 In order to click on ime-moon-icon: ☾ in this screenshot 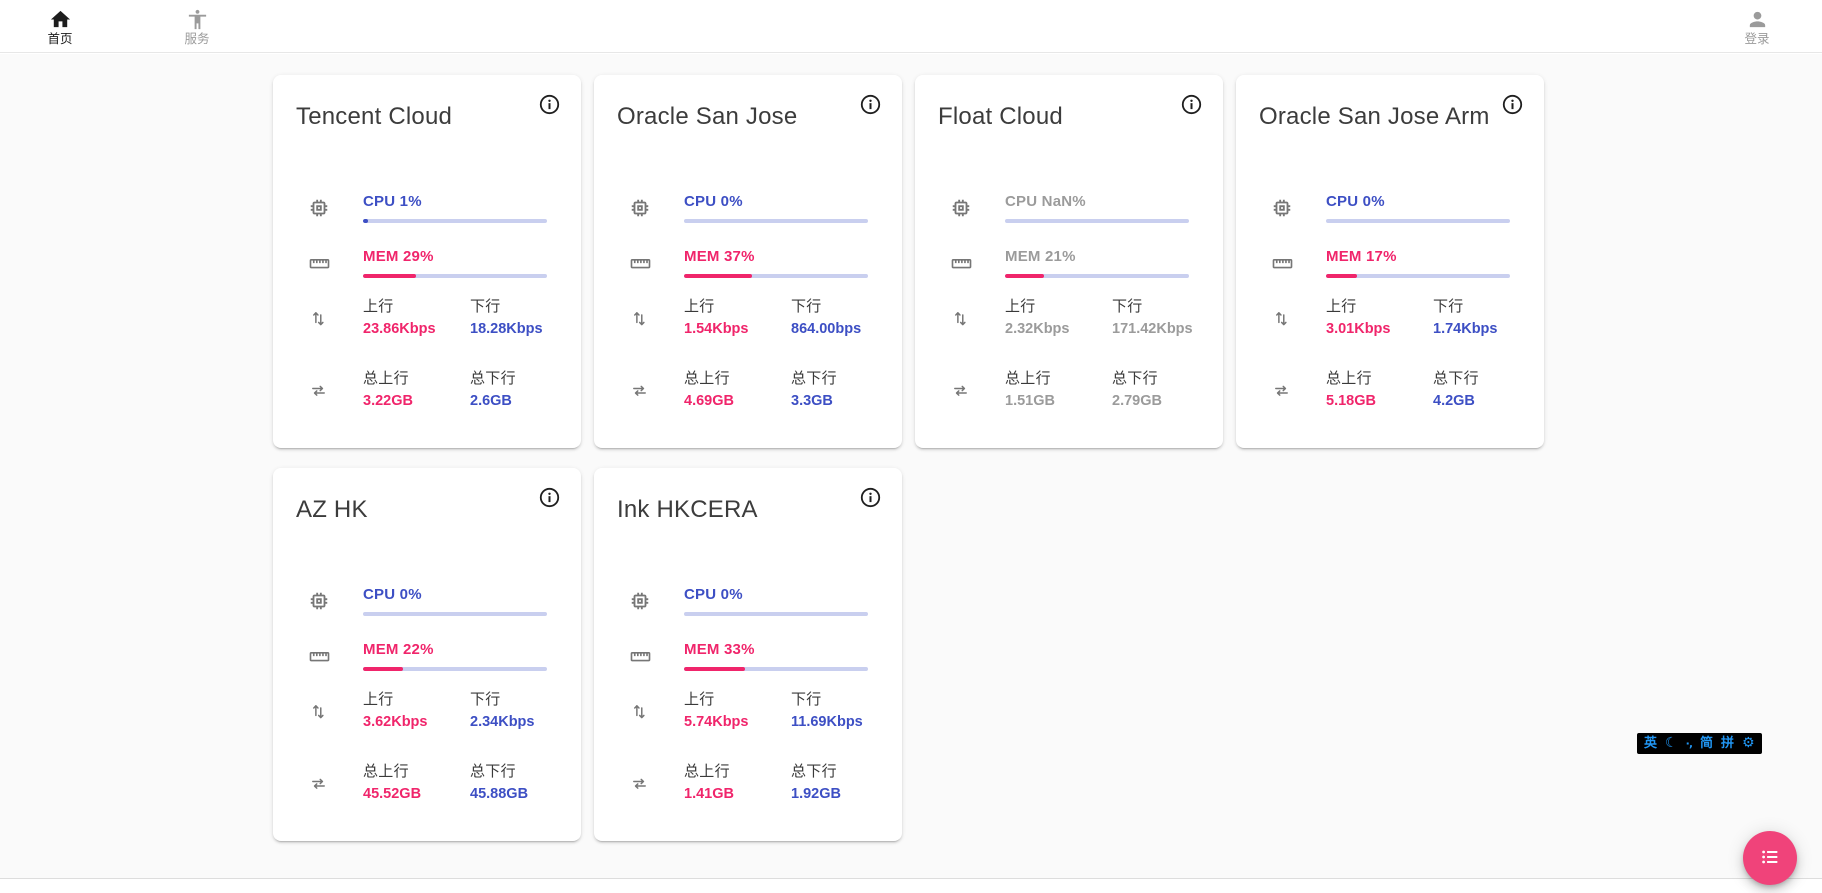, I will do `click(1671, 743)`.